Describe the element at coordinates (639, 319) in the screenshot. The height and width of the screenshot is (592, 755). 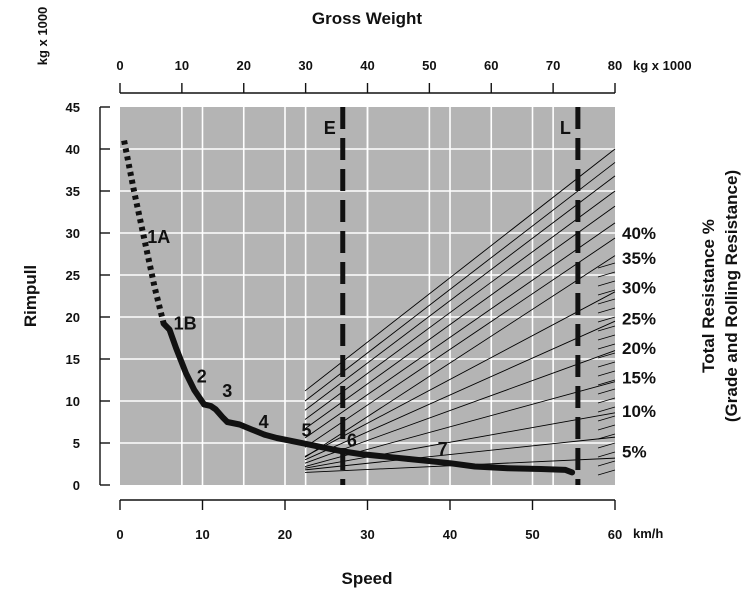
I see `resistance-label: 25%` at that location.